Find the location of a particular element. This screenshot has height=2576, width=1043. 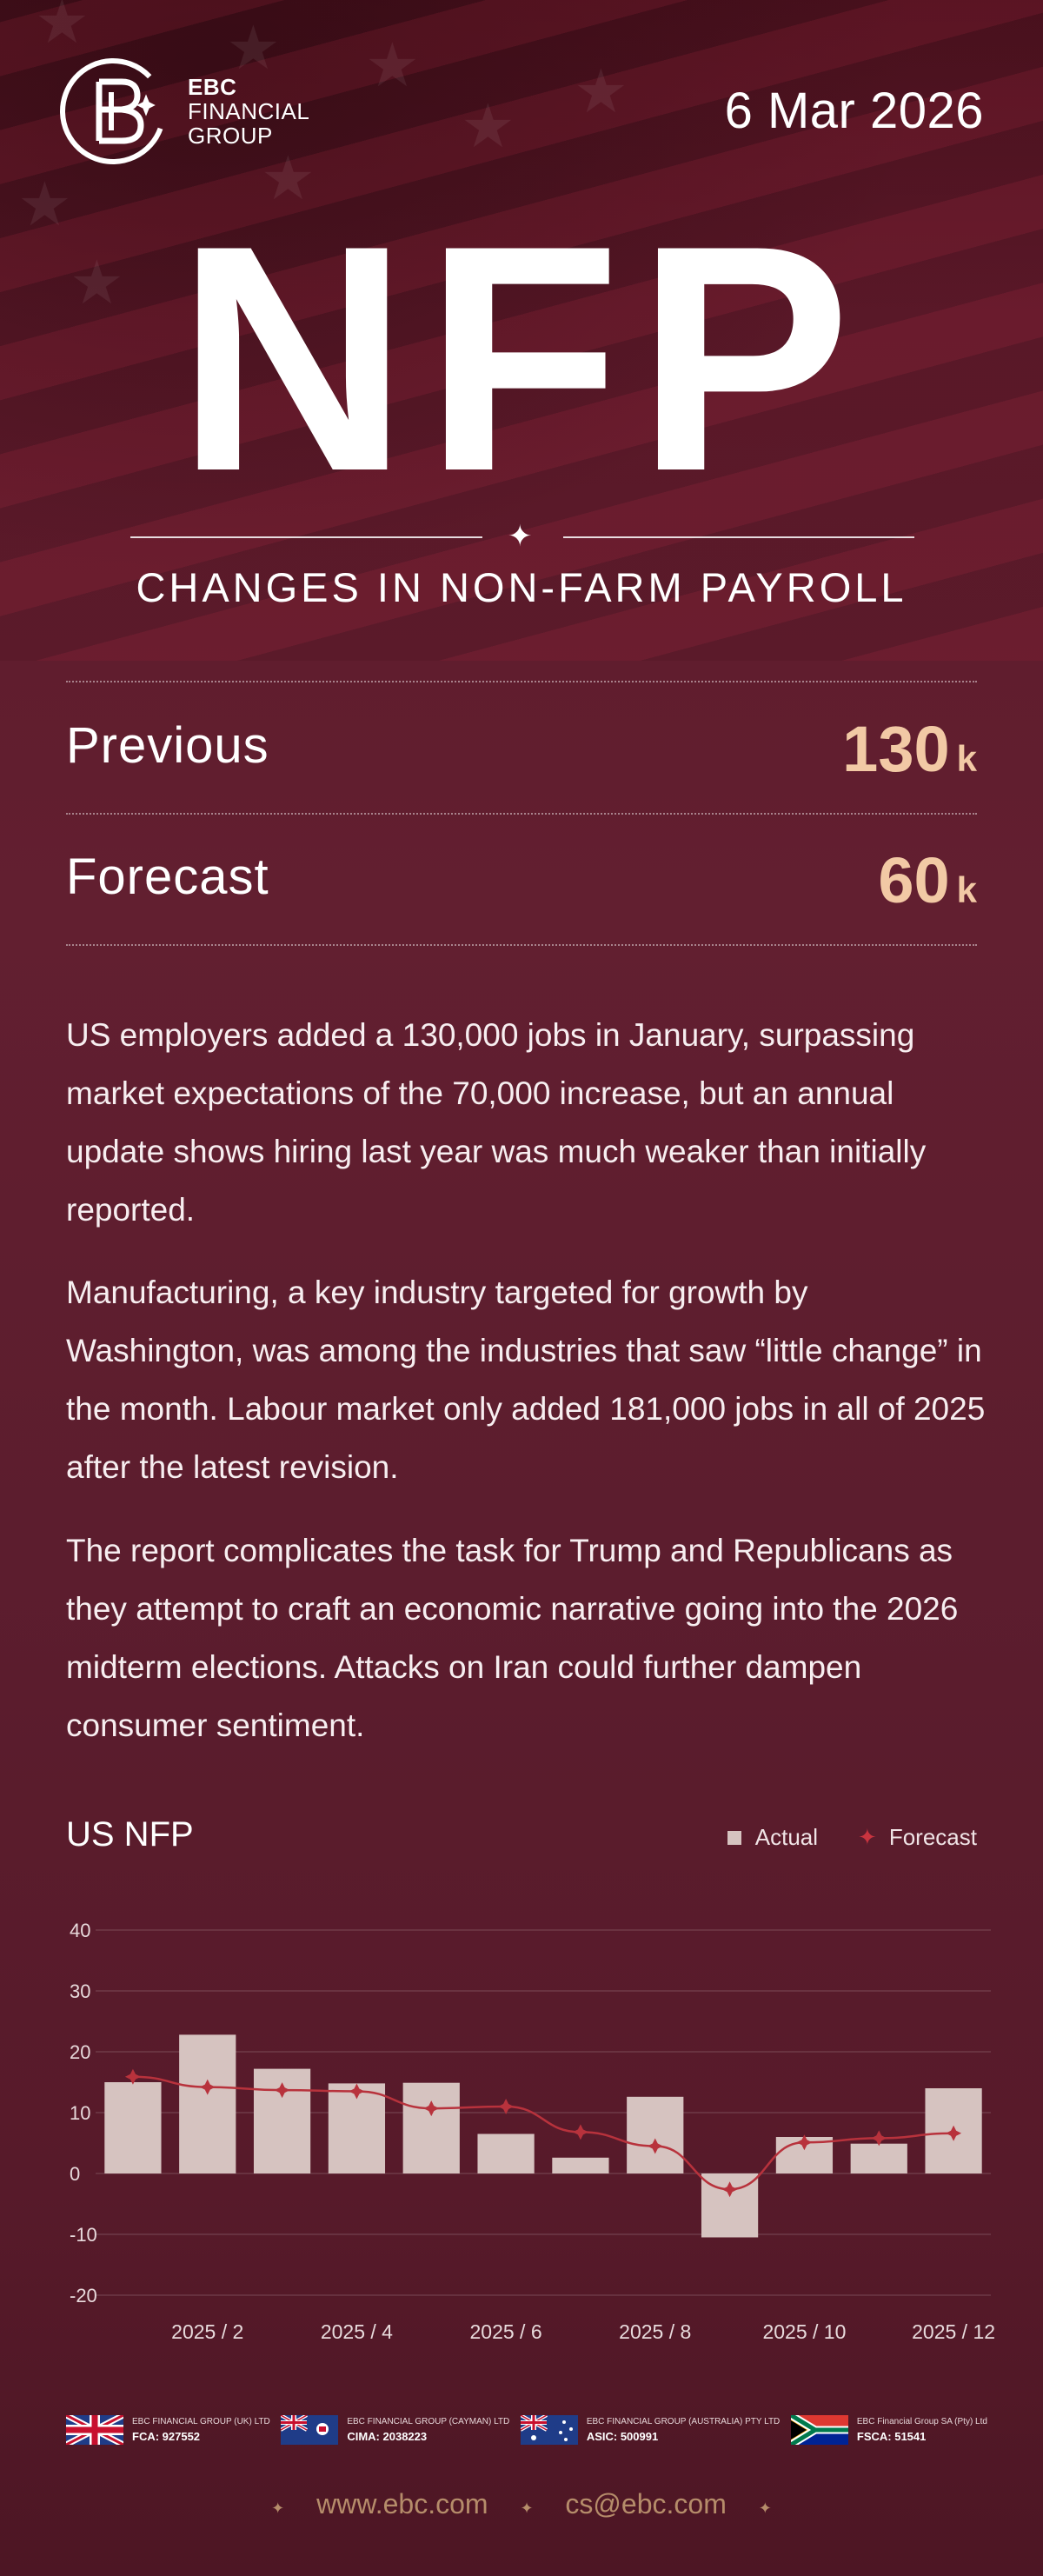

brand-name-line2: FINANCIAL is located at coordinates (249, 111).